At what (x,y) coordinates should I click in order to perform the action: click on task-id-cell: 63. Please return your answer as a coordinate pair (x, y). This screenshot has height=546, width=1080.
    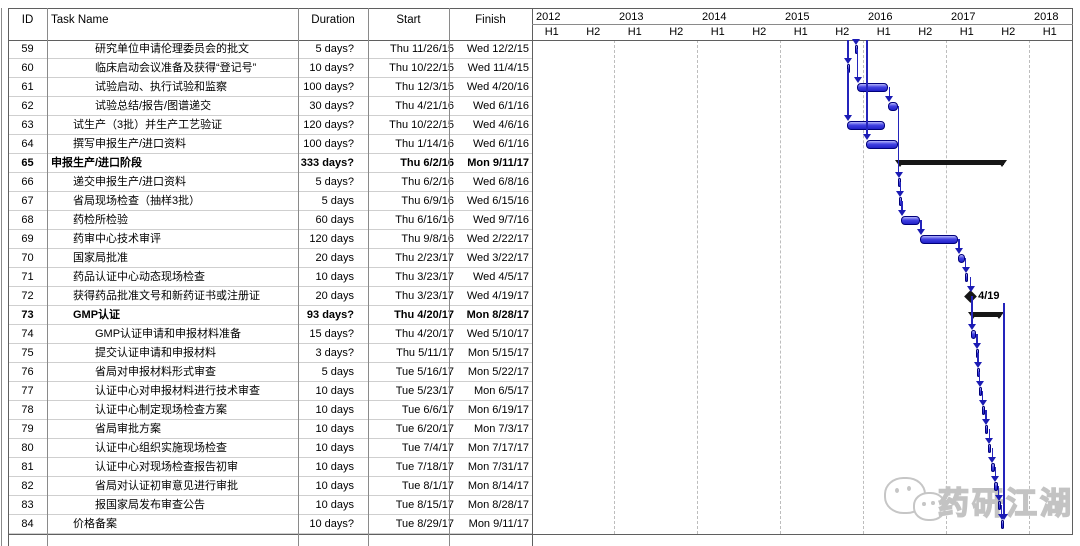
    Looking at the image, I should click on (27, 125).